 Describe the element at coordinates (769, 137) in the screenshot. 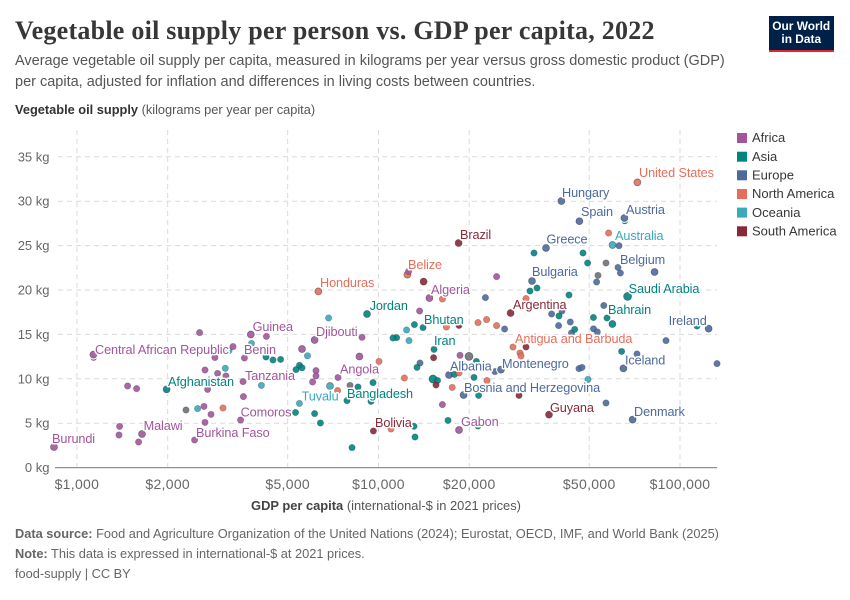

I see `svg-text: Africa` at that location.